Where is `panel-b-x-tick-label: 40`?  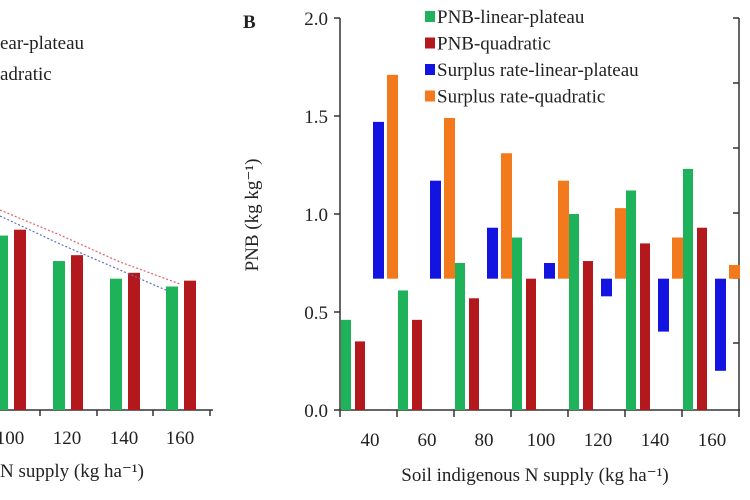
panel-b-x-tick-label: 40 is located at coordinates (370, 440).